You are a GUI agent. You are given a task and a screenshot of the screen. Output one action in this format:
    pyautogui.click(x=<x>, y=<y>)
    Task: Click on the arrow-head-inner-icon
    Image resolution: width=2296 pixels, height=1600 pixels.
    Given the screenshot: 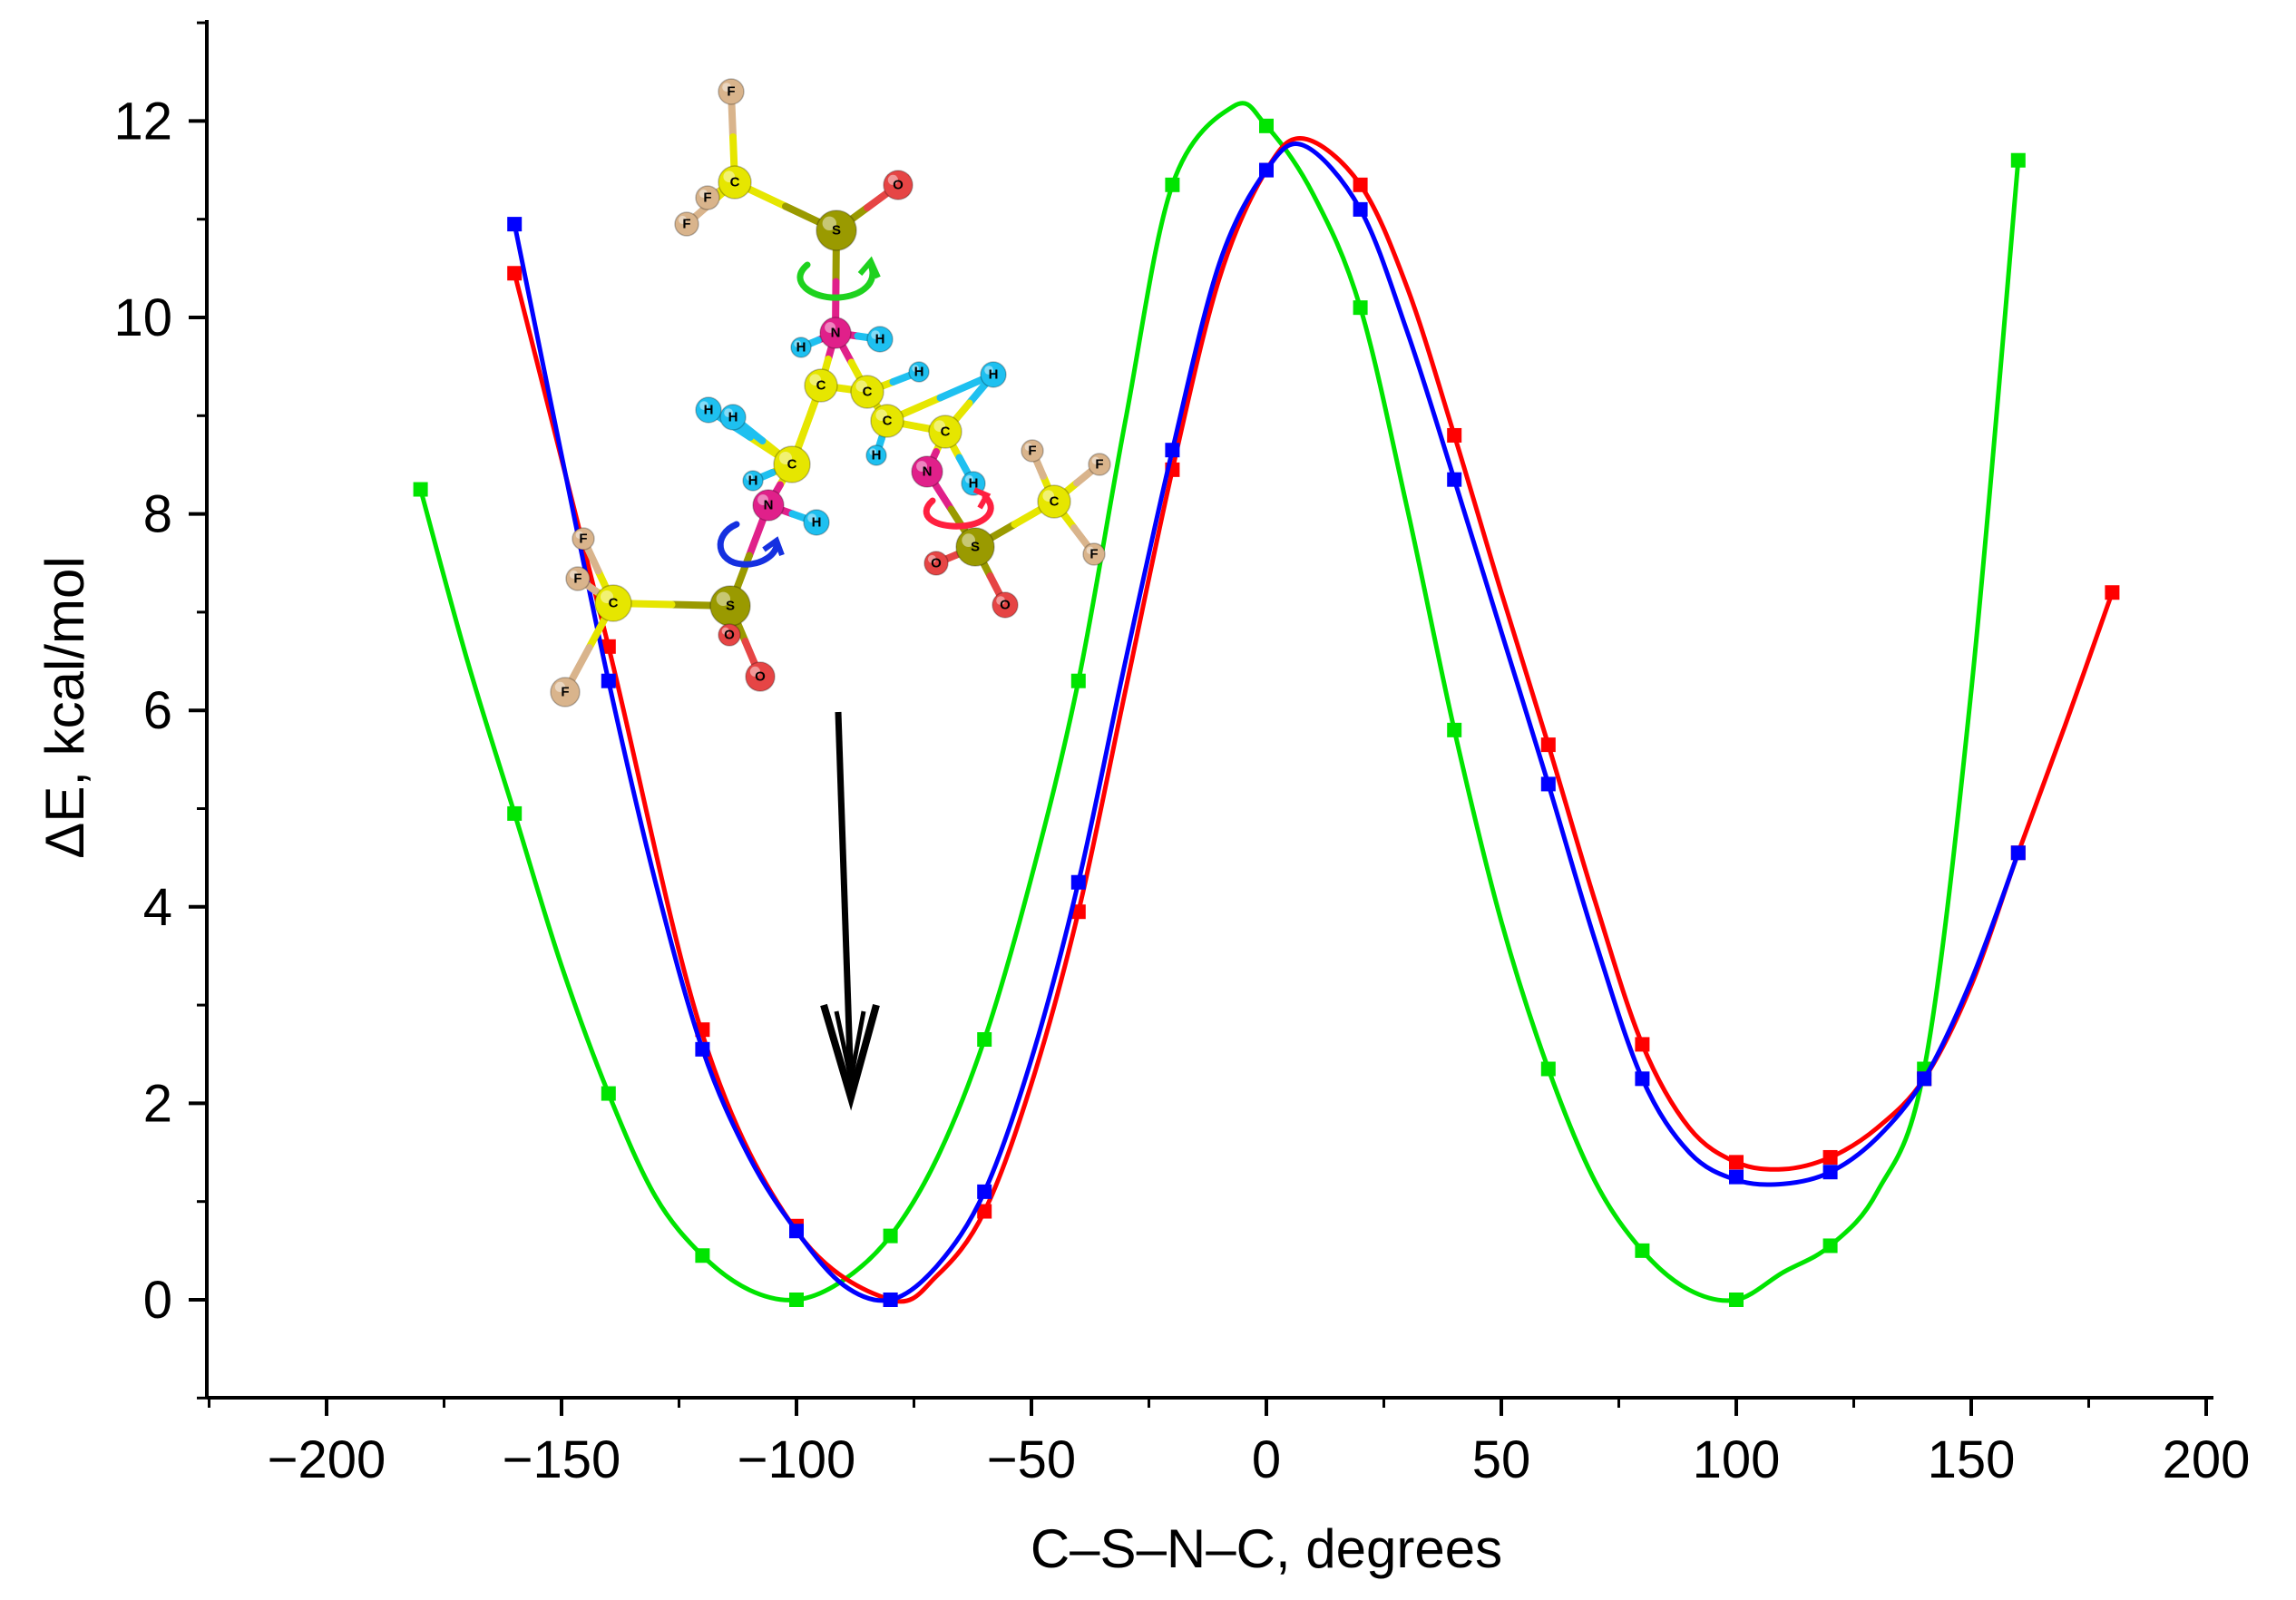 What is the action you would take?
    pyautogui.click(x=850, y=1045)
    